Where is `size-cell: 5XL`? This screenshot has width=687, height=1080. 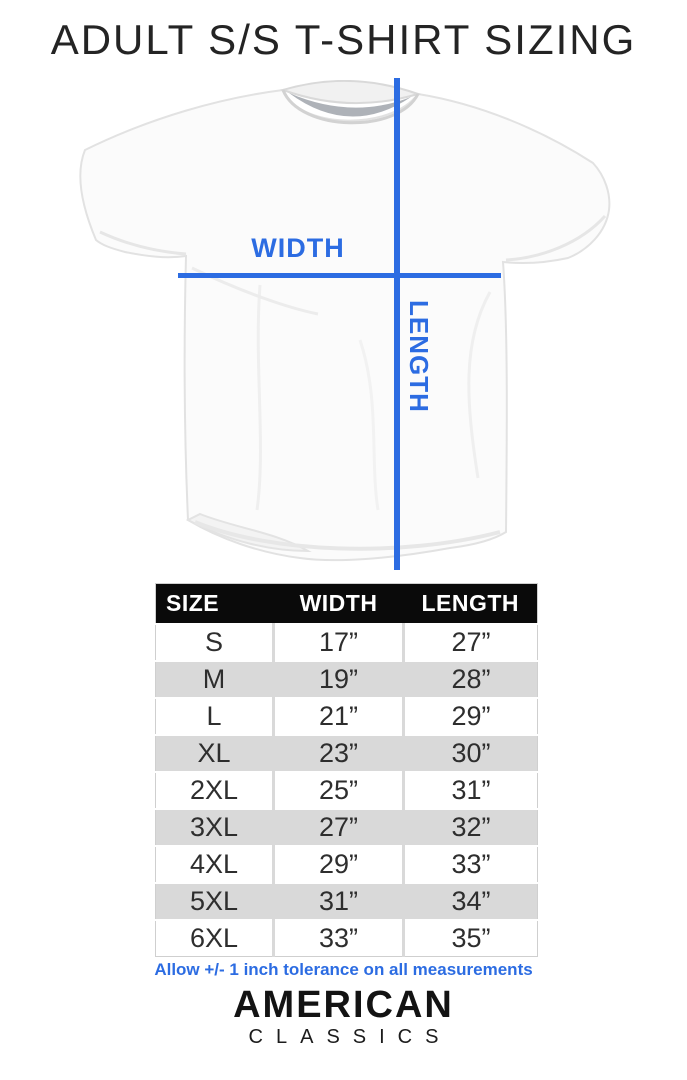 size-cell: 5XL is located at coordinates (214, 901).